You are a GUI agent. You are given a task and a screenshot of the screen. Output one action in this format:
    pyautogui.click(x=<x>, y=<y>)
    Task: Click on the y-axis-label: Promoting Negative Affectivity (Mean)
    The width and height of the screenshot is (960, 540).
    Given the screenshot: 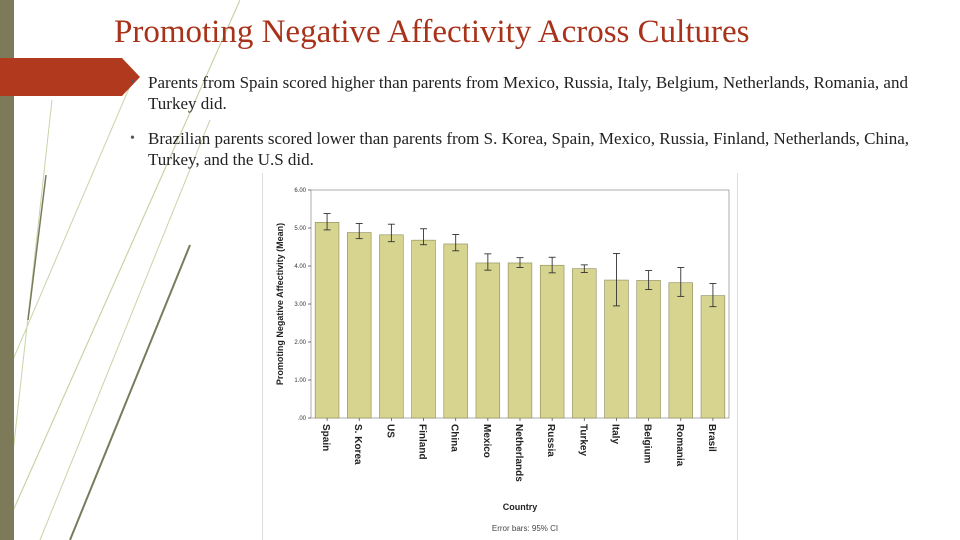 What is the action you would take?
    pyautogui.click(x=280, y=304)
    